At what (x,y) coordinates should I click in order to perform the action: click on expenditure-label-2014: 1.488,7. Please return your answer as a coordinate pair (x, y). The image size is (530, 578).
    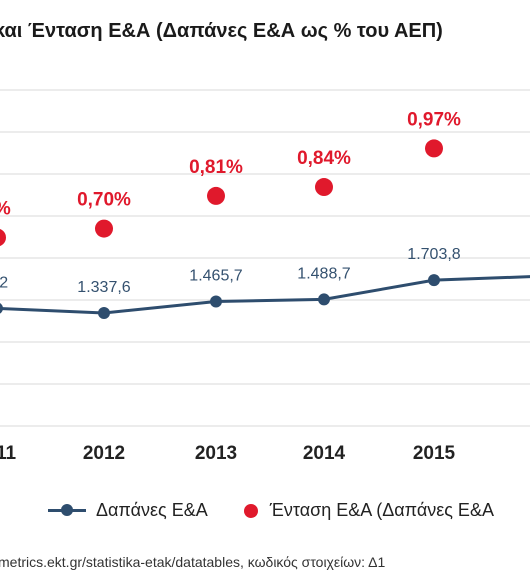
    Looking at the image, I should click on (323, 273).